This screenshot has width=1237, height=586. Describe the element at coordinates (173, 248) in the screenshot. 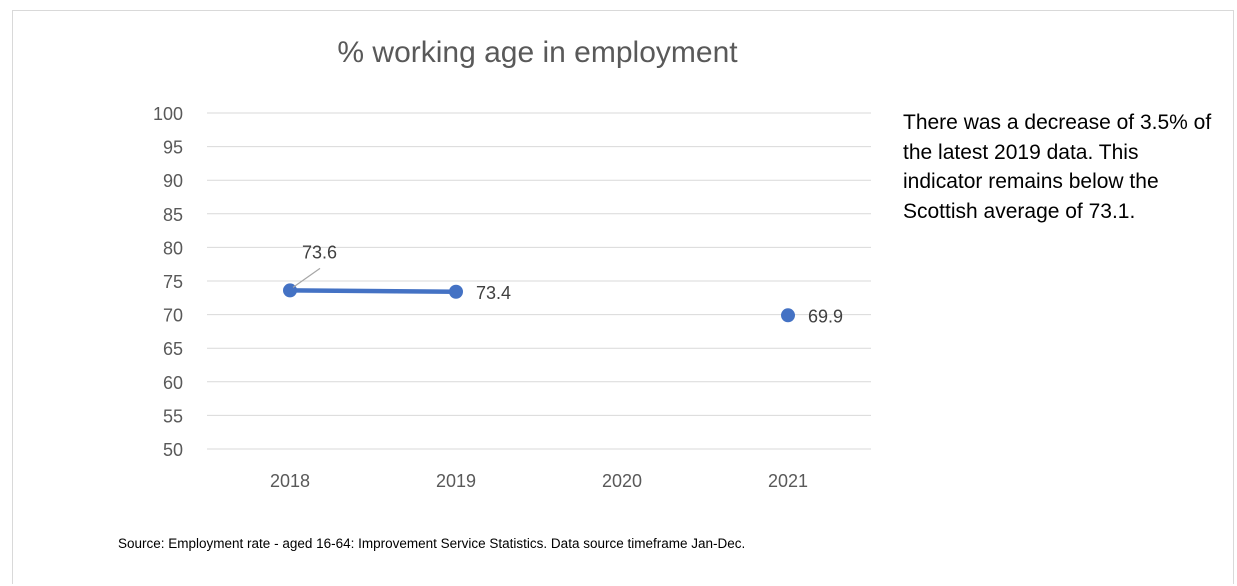

I see `y-tick-label: 80` at that location.